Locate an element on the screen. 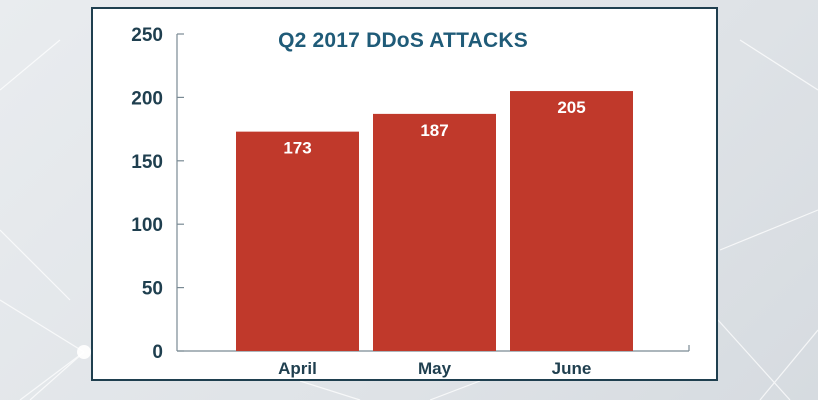 The image size is (818, 400). bar-april is located at coordinates (297, 241).